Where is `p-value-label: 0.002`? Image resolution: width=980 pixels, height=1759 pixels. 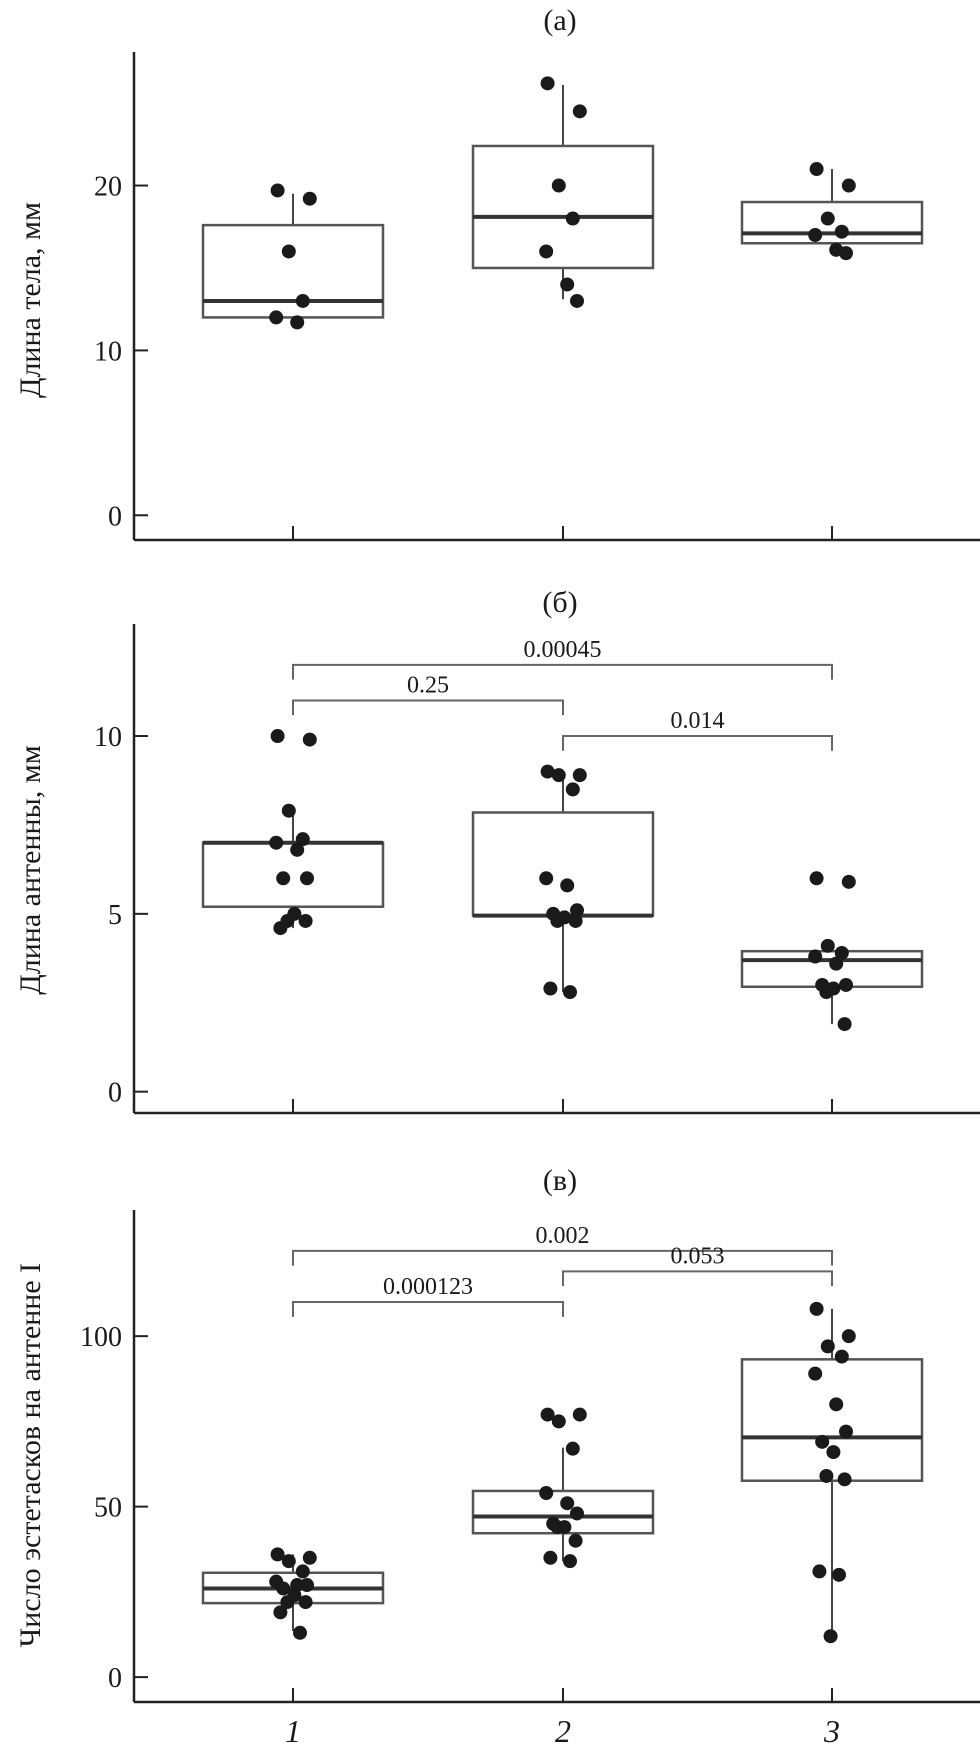
p-value-label: 0.002 is located at coordinates (563, 1236).